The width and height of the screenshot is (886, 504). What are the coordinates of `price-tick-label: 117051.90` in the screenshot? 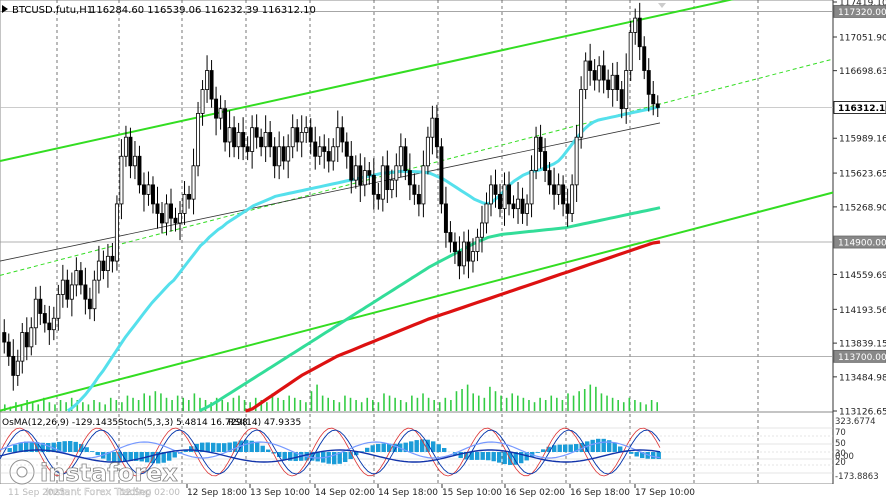 It's located at (862, 38).